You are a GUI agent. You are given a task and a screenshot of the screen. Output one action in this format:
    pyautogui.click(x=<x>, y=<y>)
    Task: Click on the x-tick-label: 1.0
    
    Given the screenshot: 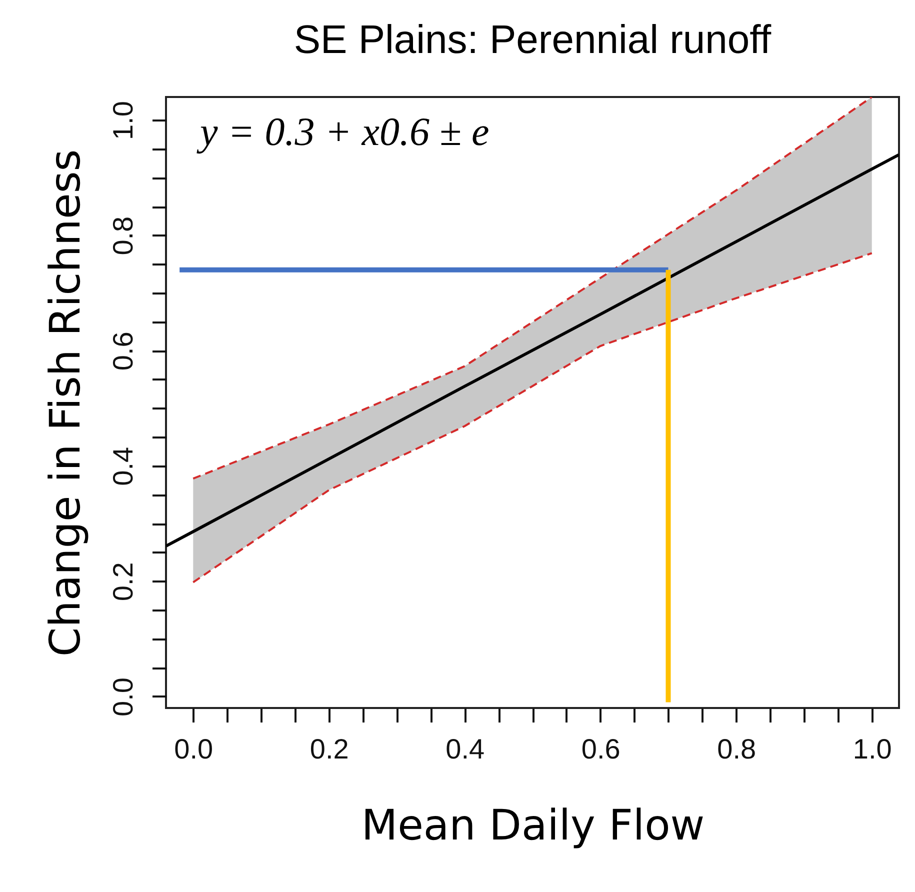 What is the action you would take?
    pyautogui.click(x=872, y=749)
    